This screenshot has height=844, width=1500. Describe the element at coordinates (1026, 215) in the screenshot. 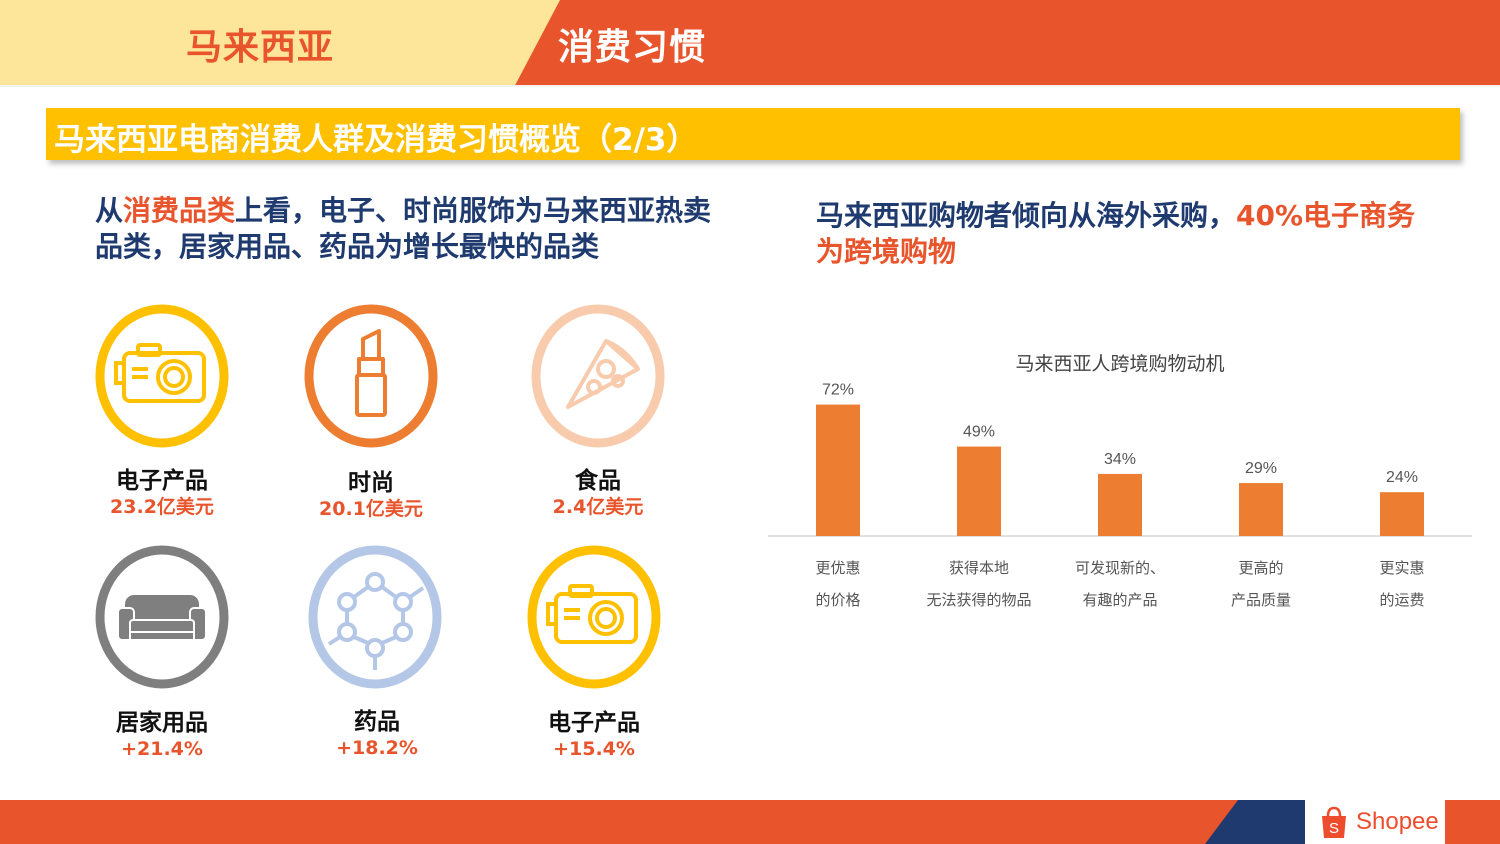

I see `crossborder-heading-text: 马来西亚购物者倾向从海外采购，` at that location.